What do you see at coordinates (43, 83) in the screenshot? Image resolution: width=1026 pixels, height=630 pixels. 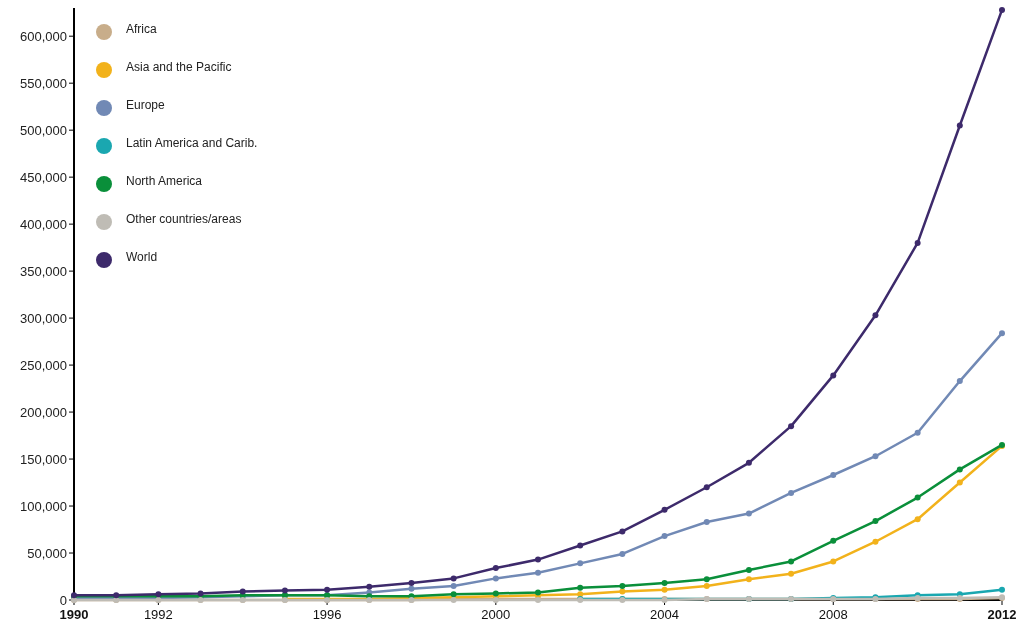 I see `y-tick-label: 550,000` at bounding box center [43, 83].